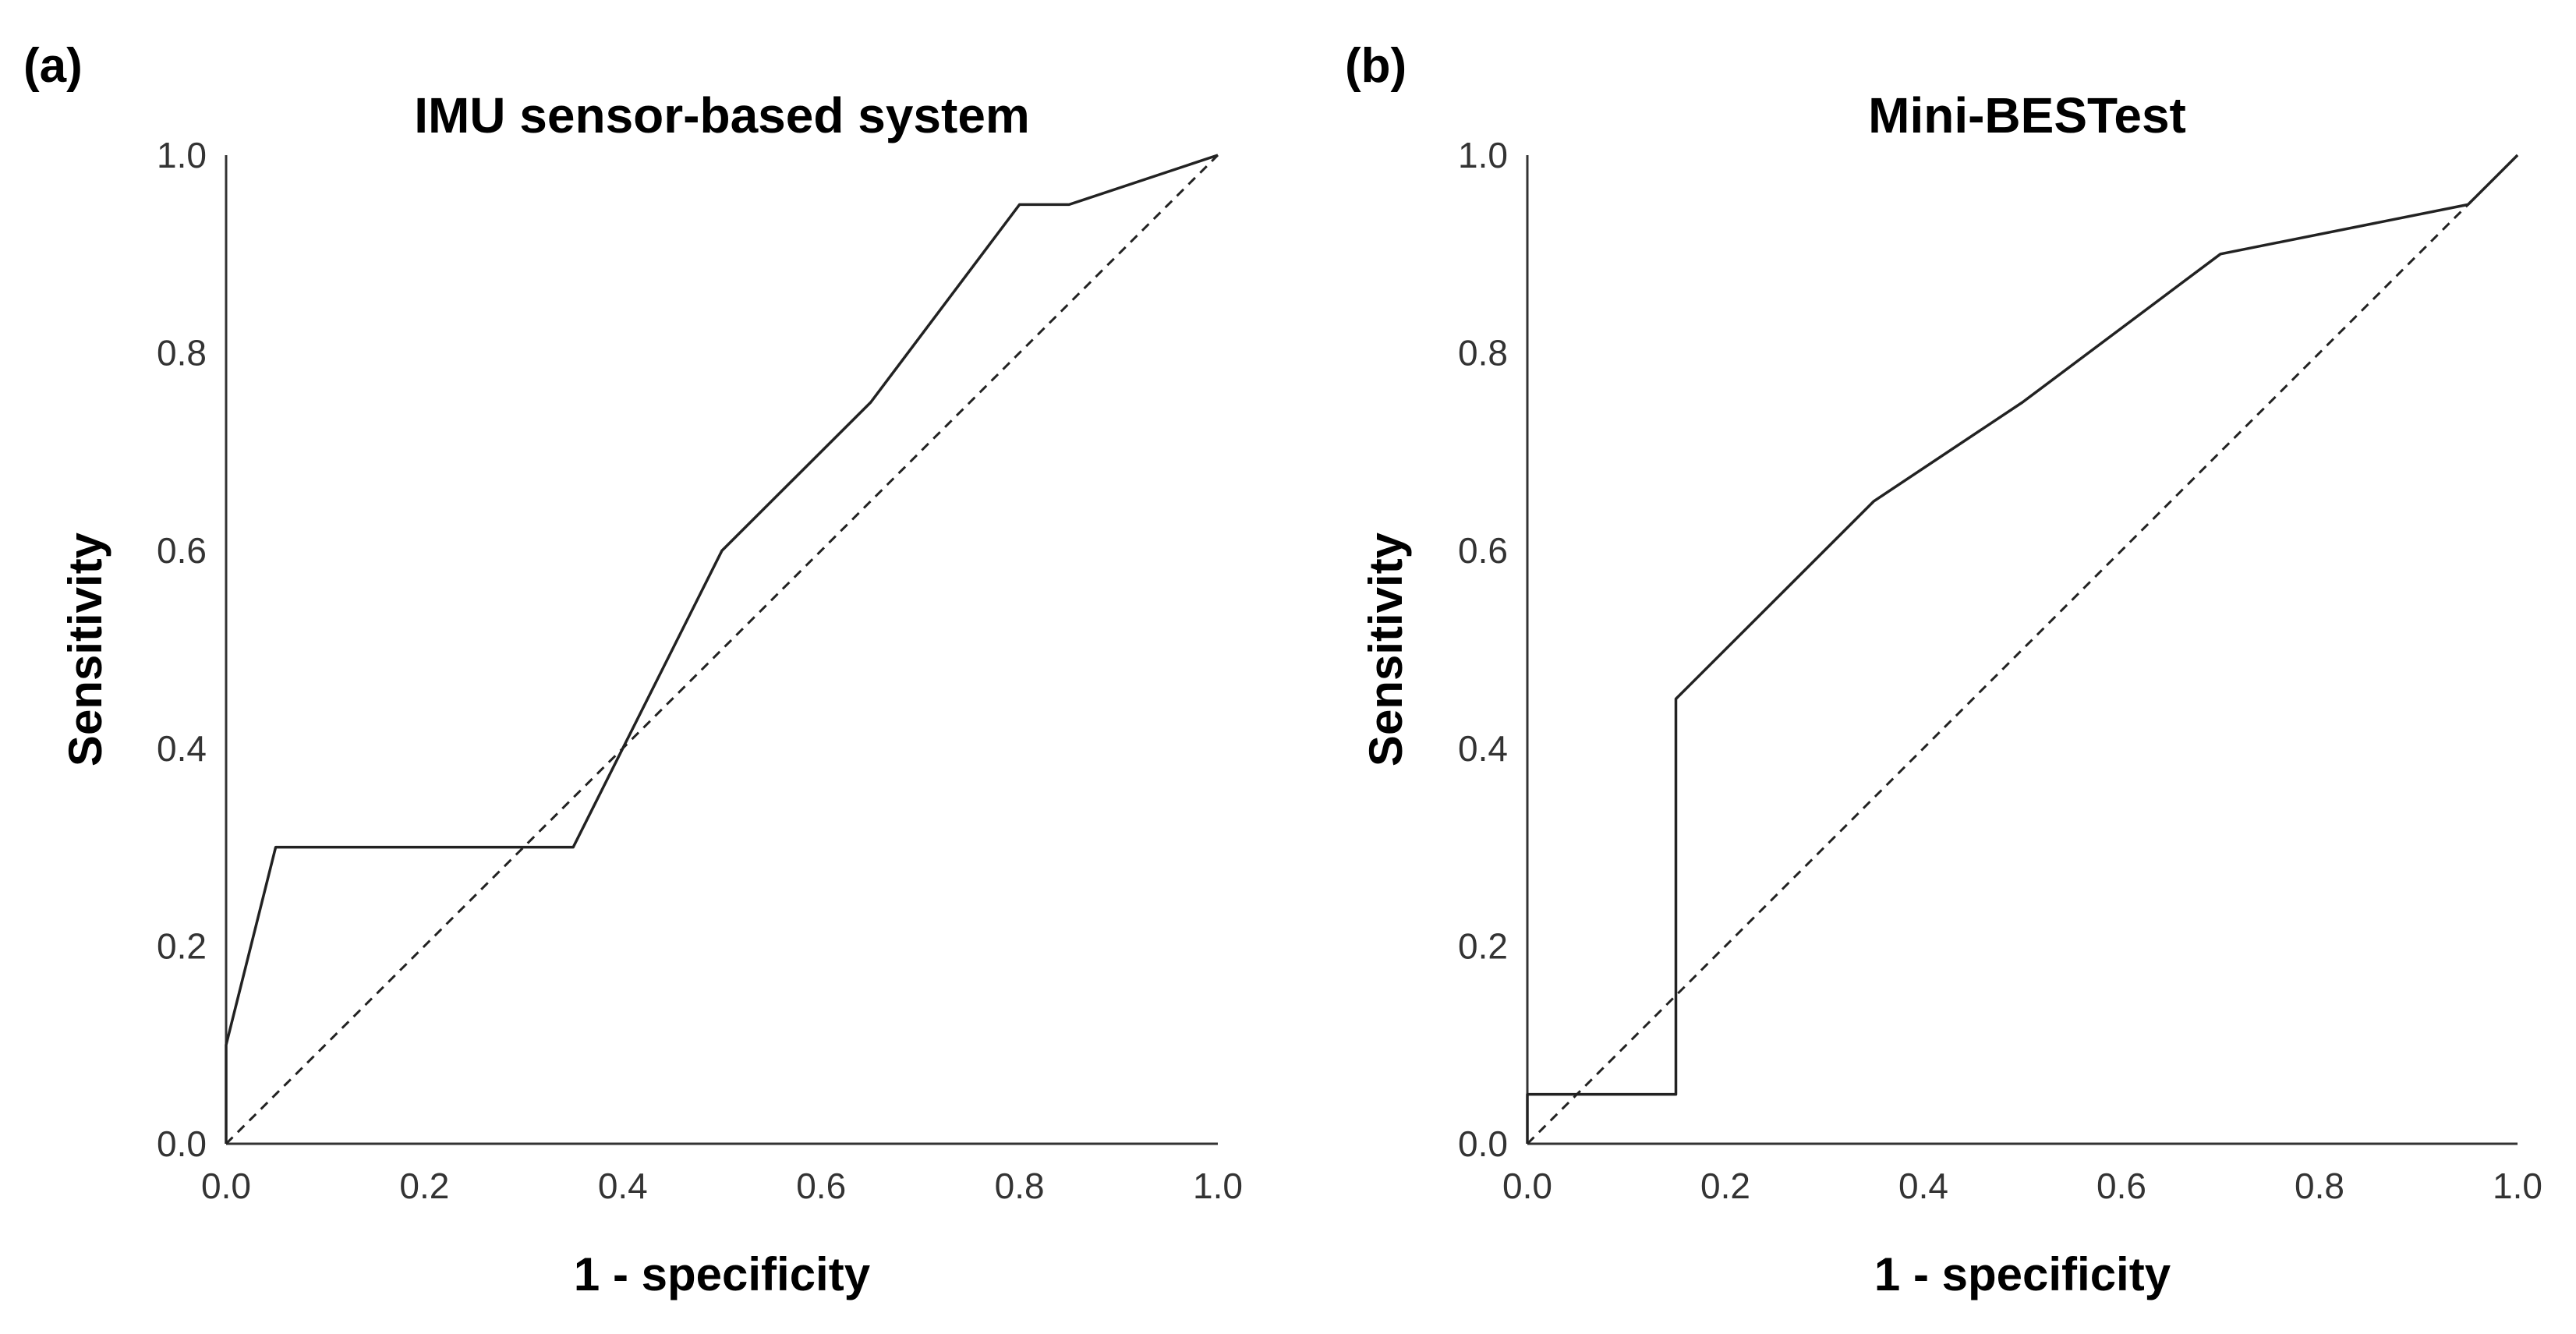  What do you see at coordinates (722, 115) in the screenshot?
I see `chart-title: IMU sensor-based system` at bounding box center [722, 115].